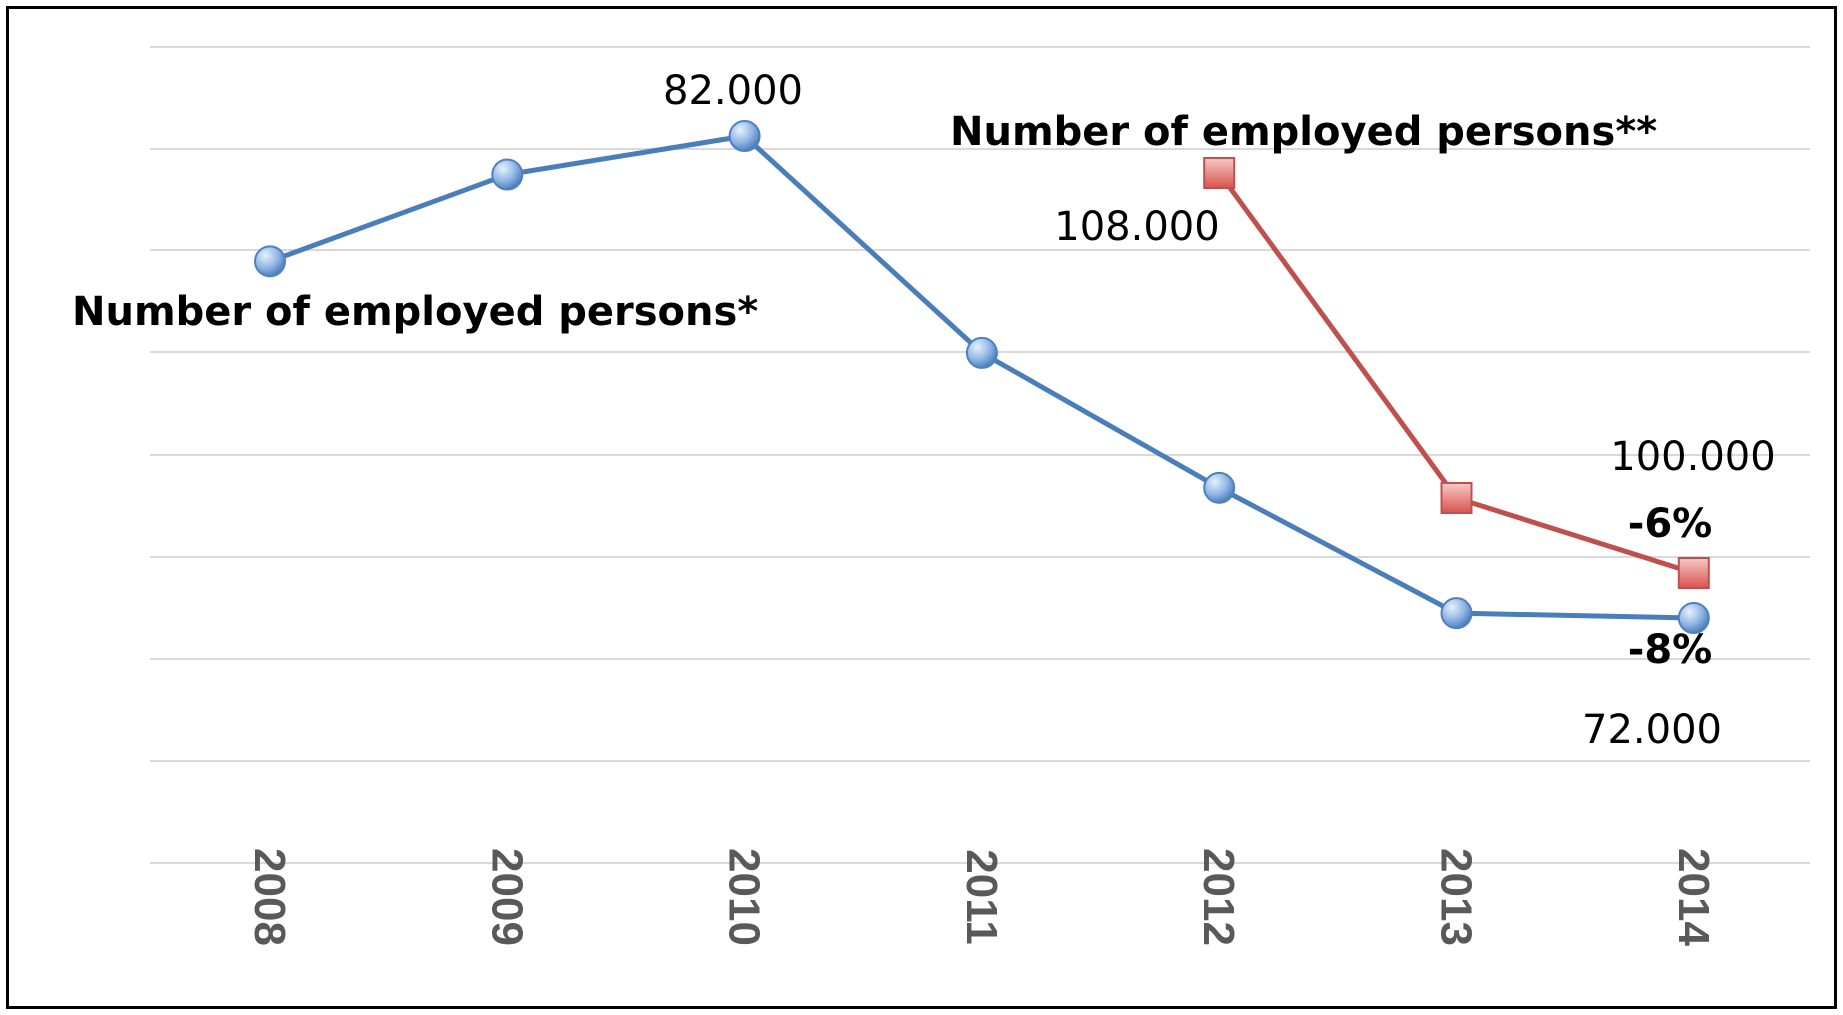  What do you see at coordinates (1303, 132) in the screenshot?
I see `series-label-employed-persons-2: Number of employed persons**` at bounding box center [1303, 132].